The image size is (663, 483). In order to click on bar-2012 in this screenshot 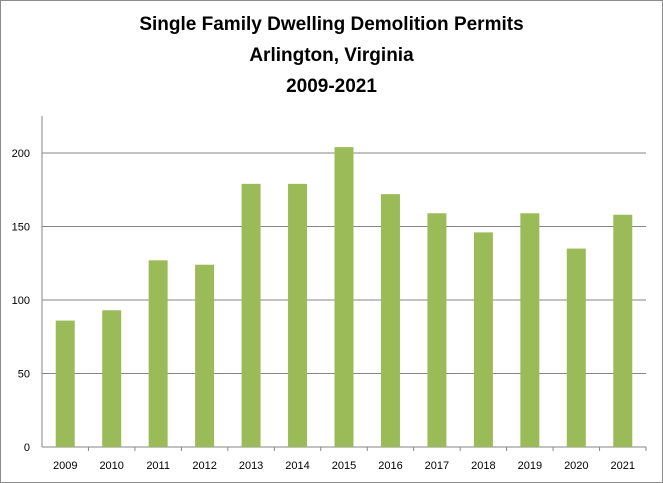, I will do `click(205, 355)`.